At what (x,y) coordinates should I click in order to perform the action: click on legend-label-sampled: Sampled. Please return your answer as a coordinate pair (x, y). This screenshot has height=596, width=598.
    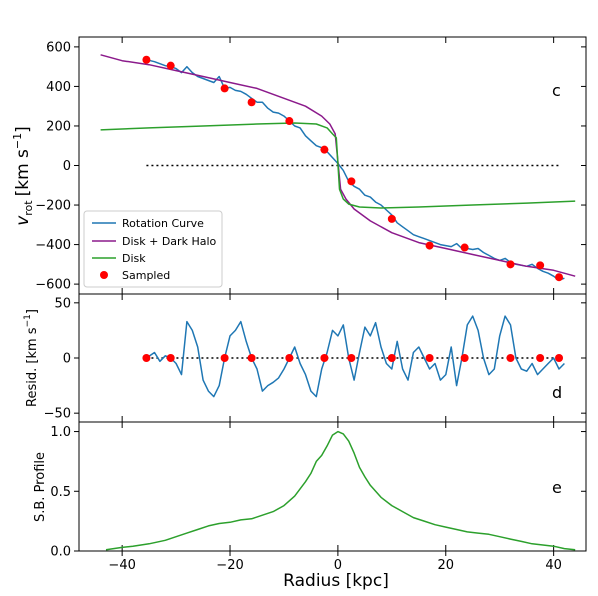
    Looking at the image, I should click on (146, 275).